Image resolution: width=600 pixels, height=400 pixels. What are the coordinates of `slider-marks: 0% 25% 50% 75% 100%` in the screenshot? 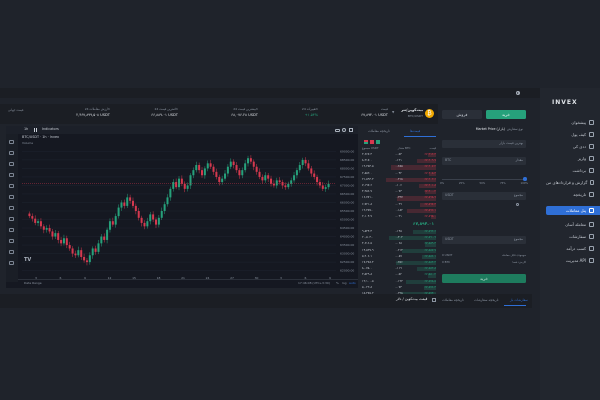 It's located at (484, 183).